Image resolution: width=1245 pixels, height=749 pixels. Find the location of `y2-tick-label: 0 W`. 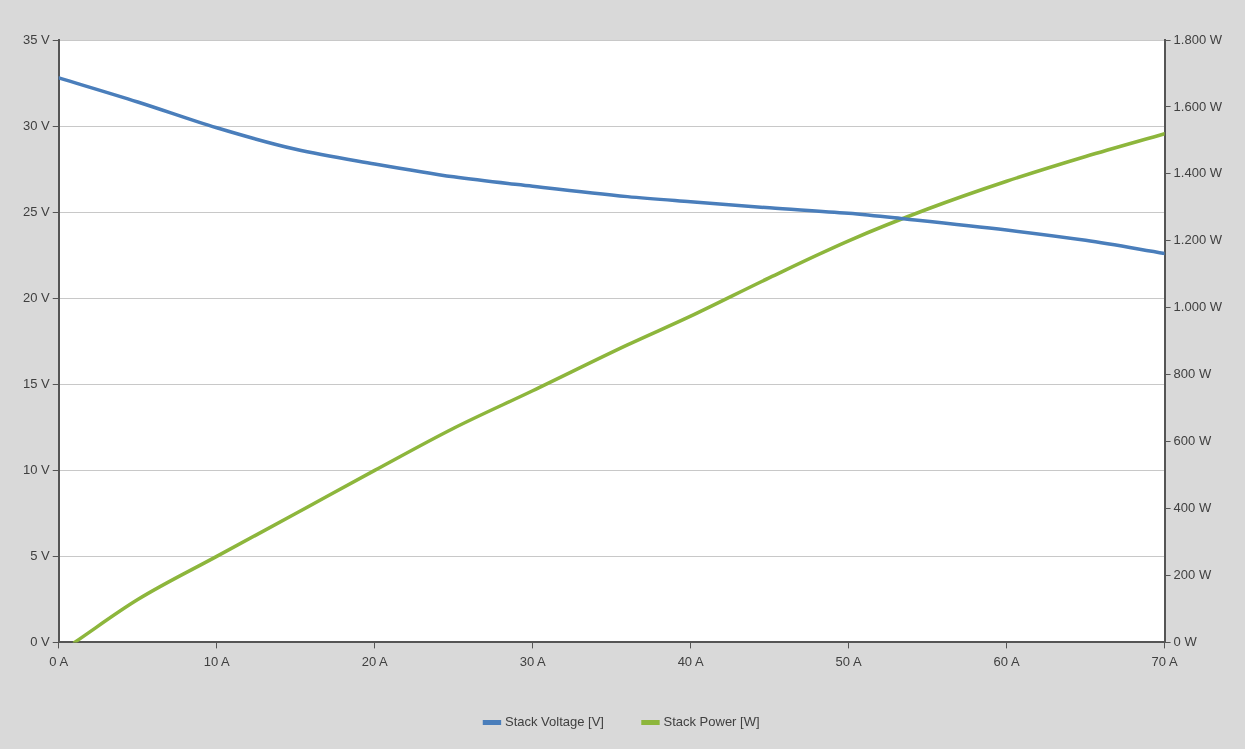

y2-tick-label: 0 W is located at coordinates (1185, 641).